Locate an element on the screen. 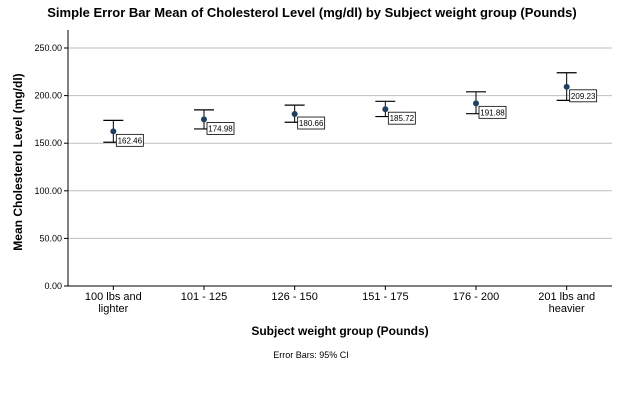  mean-data-label: 191.88 is located at coordinates (492, 112).